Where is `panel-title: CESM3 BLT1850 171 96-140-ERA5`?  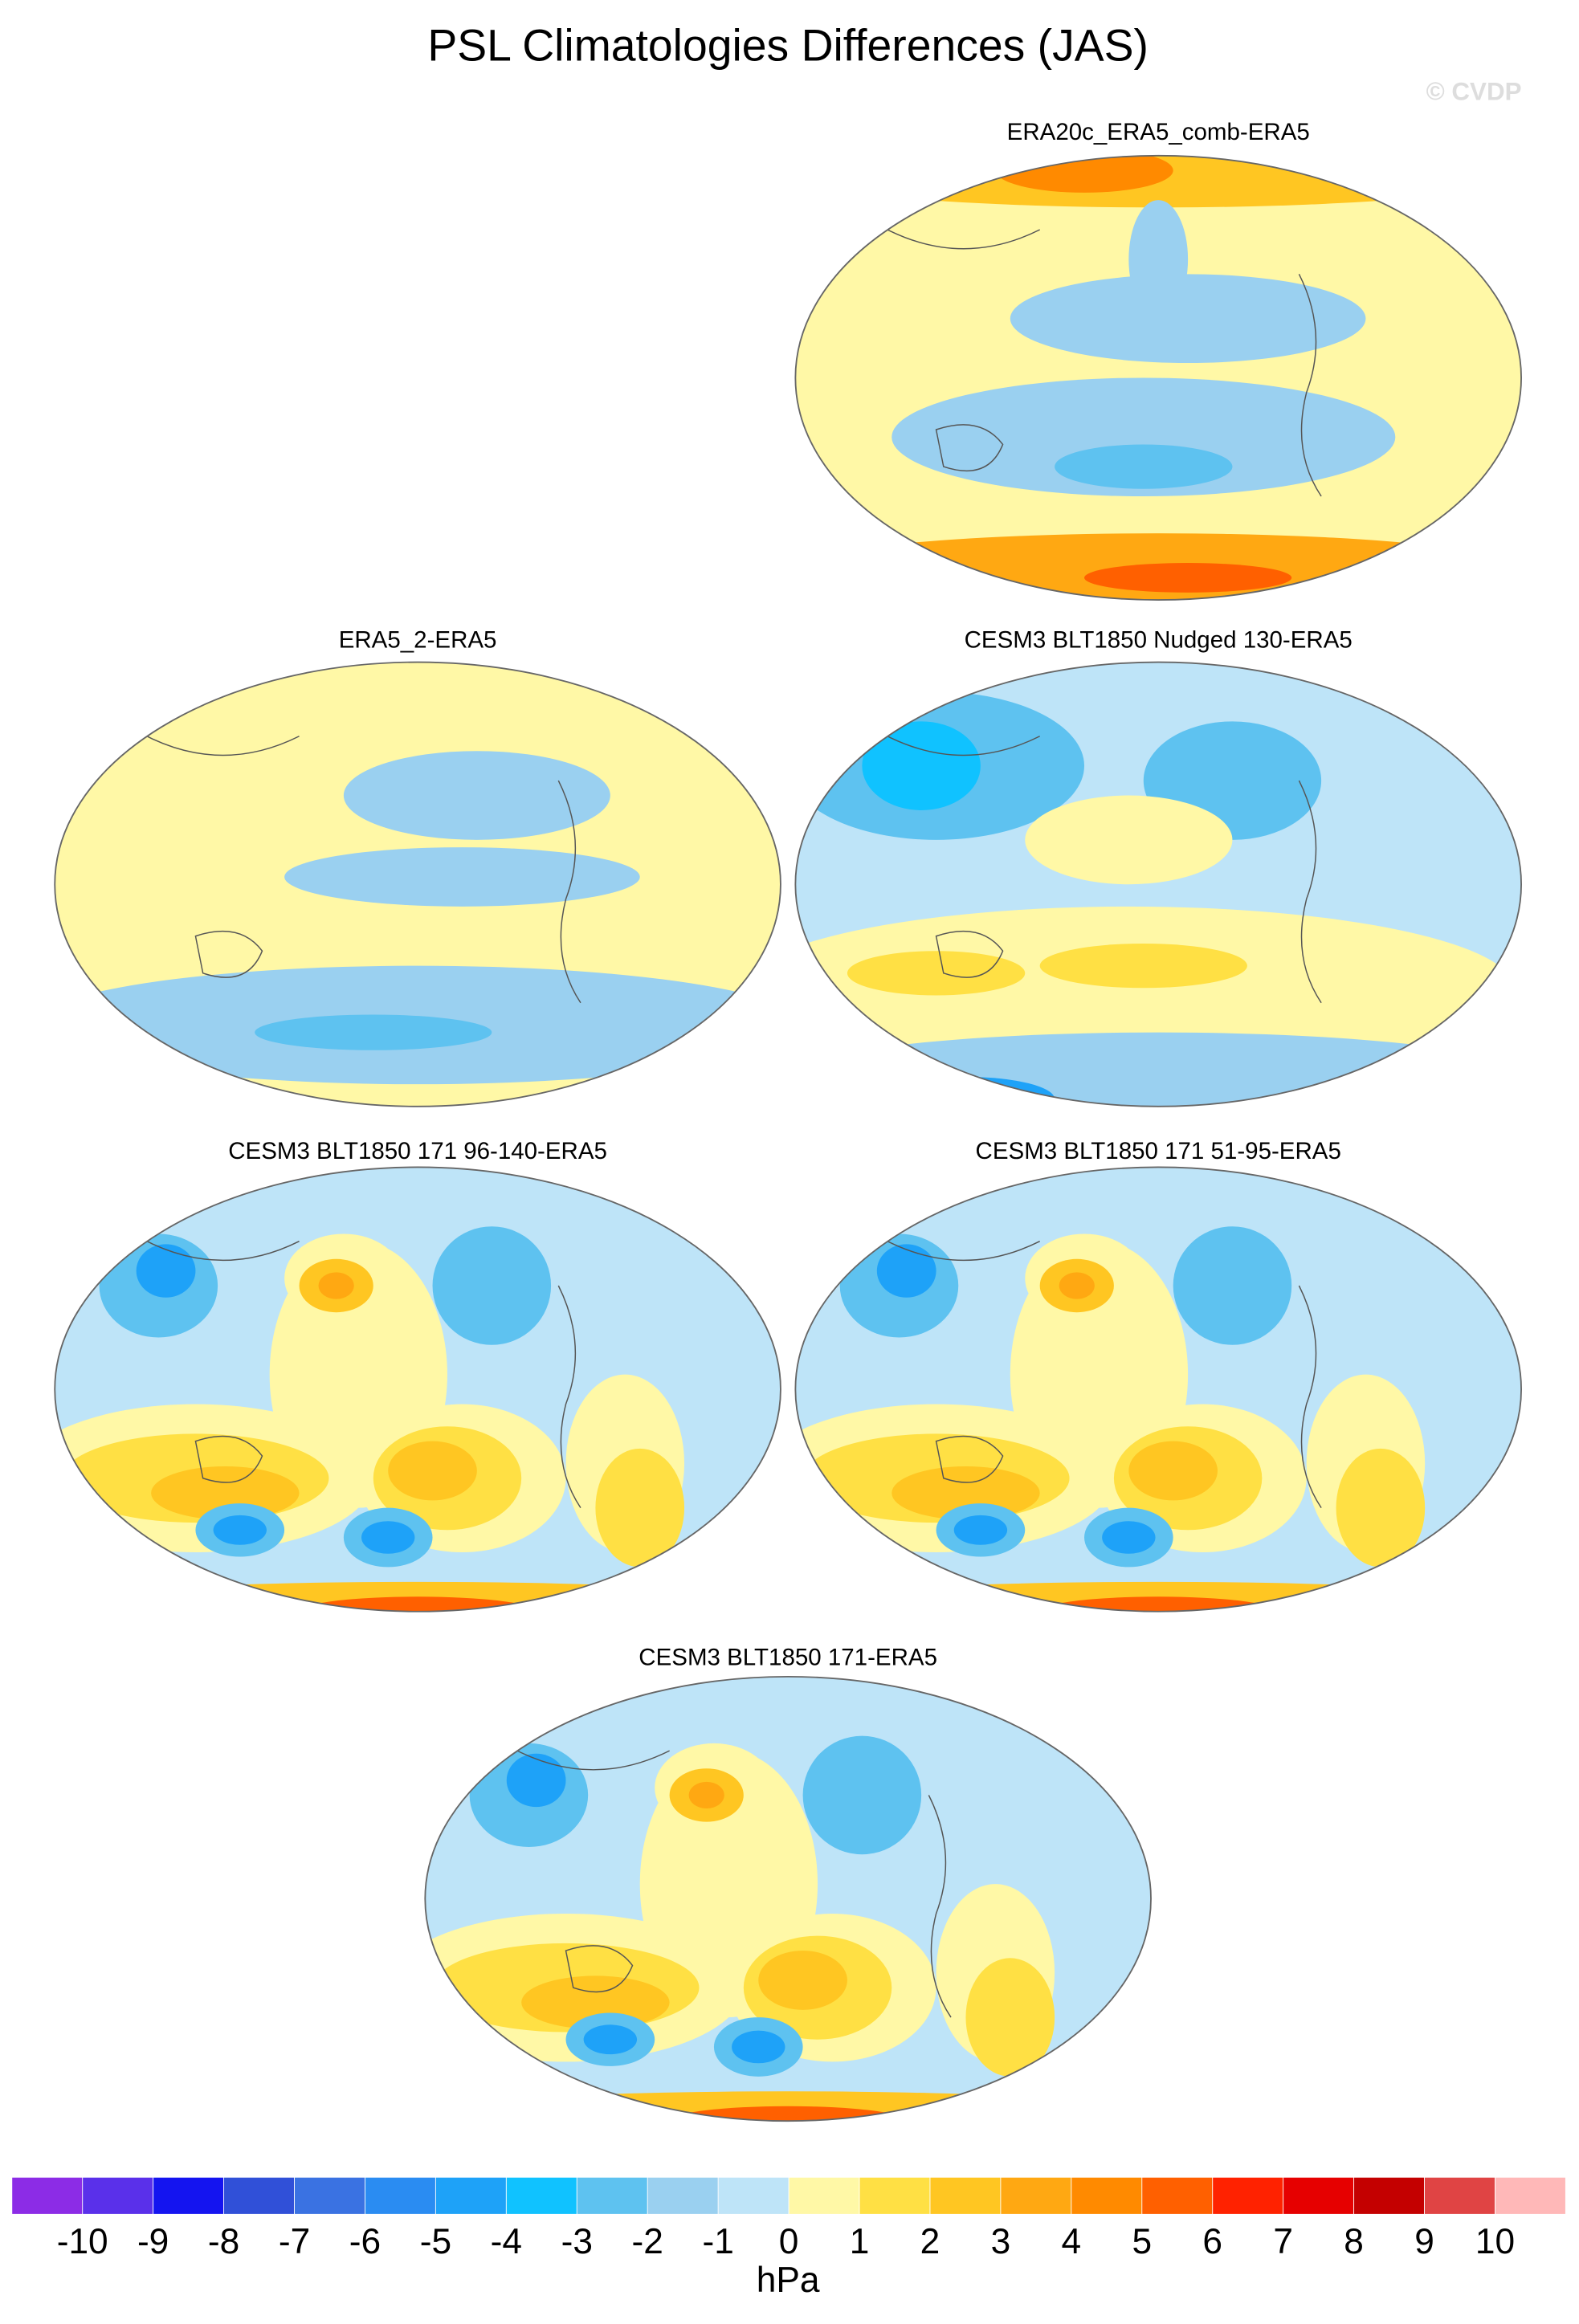
panel-title: CESM3 BLT1850 171 96-140-ERA5 is located at coordinates (417, 1151).